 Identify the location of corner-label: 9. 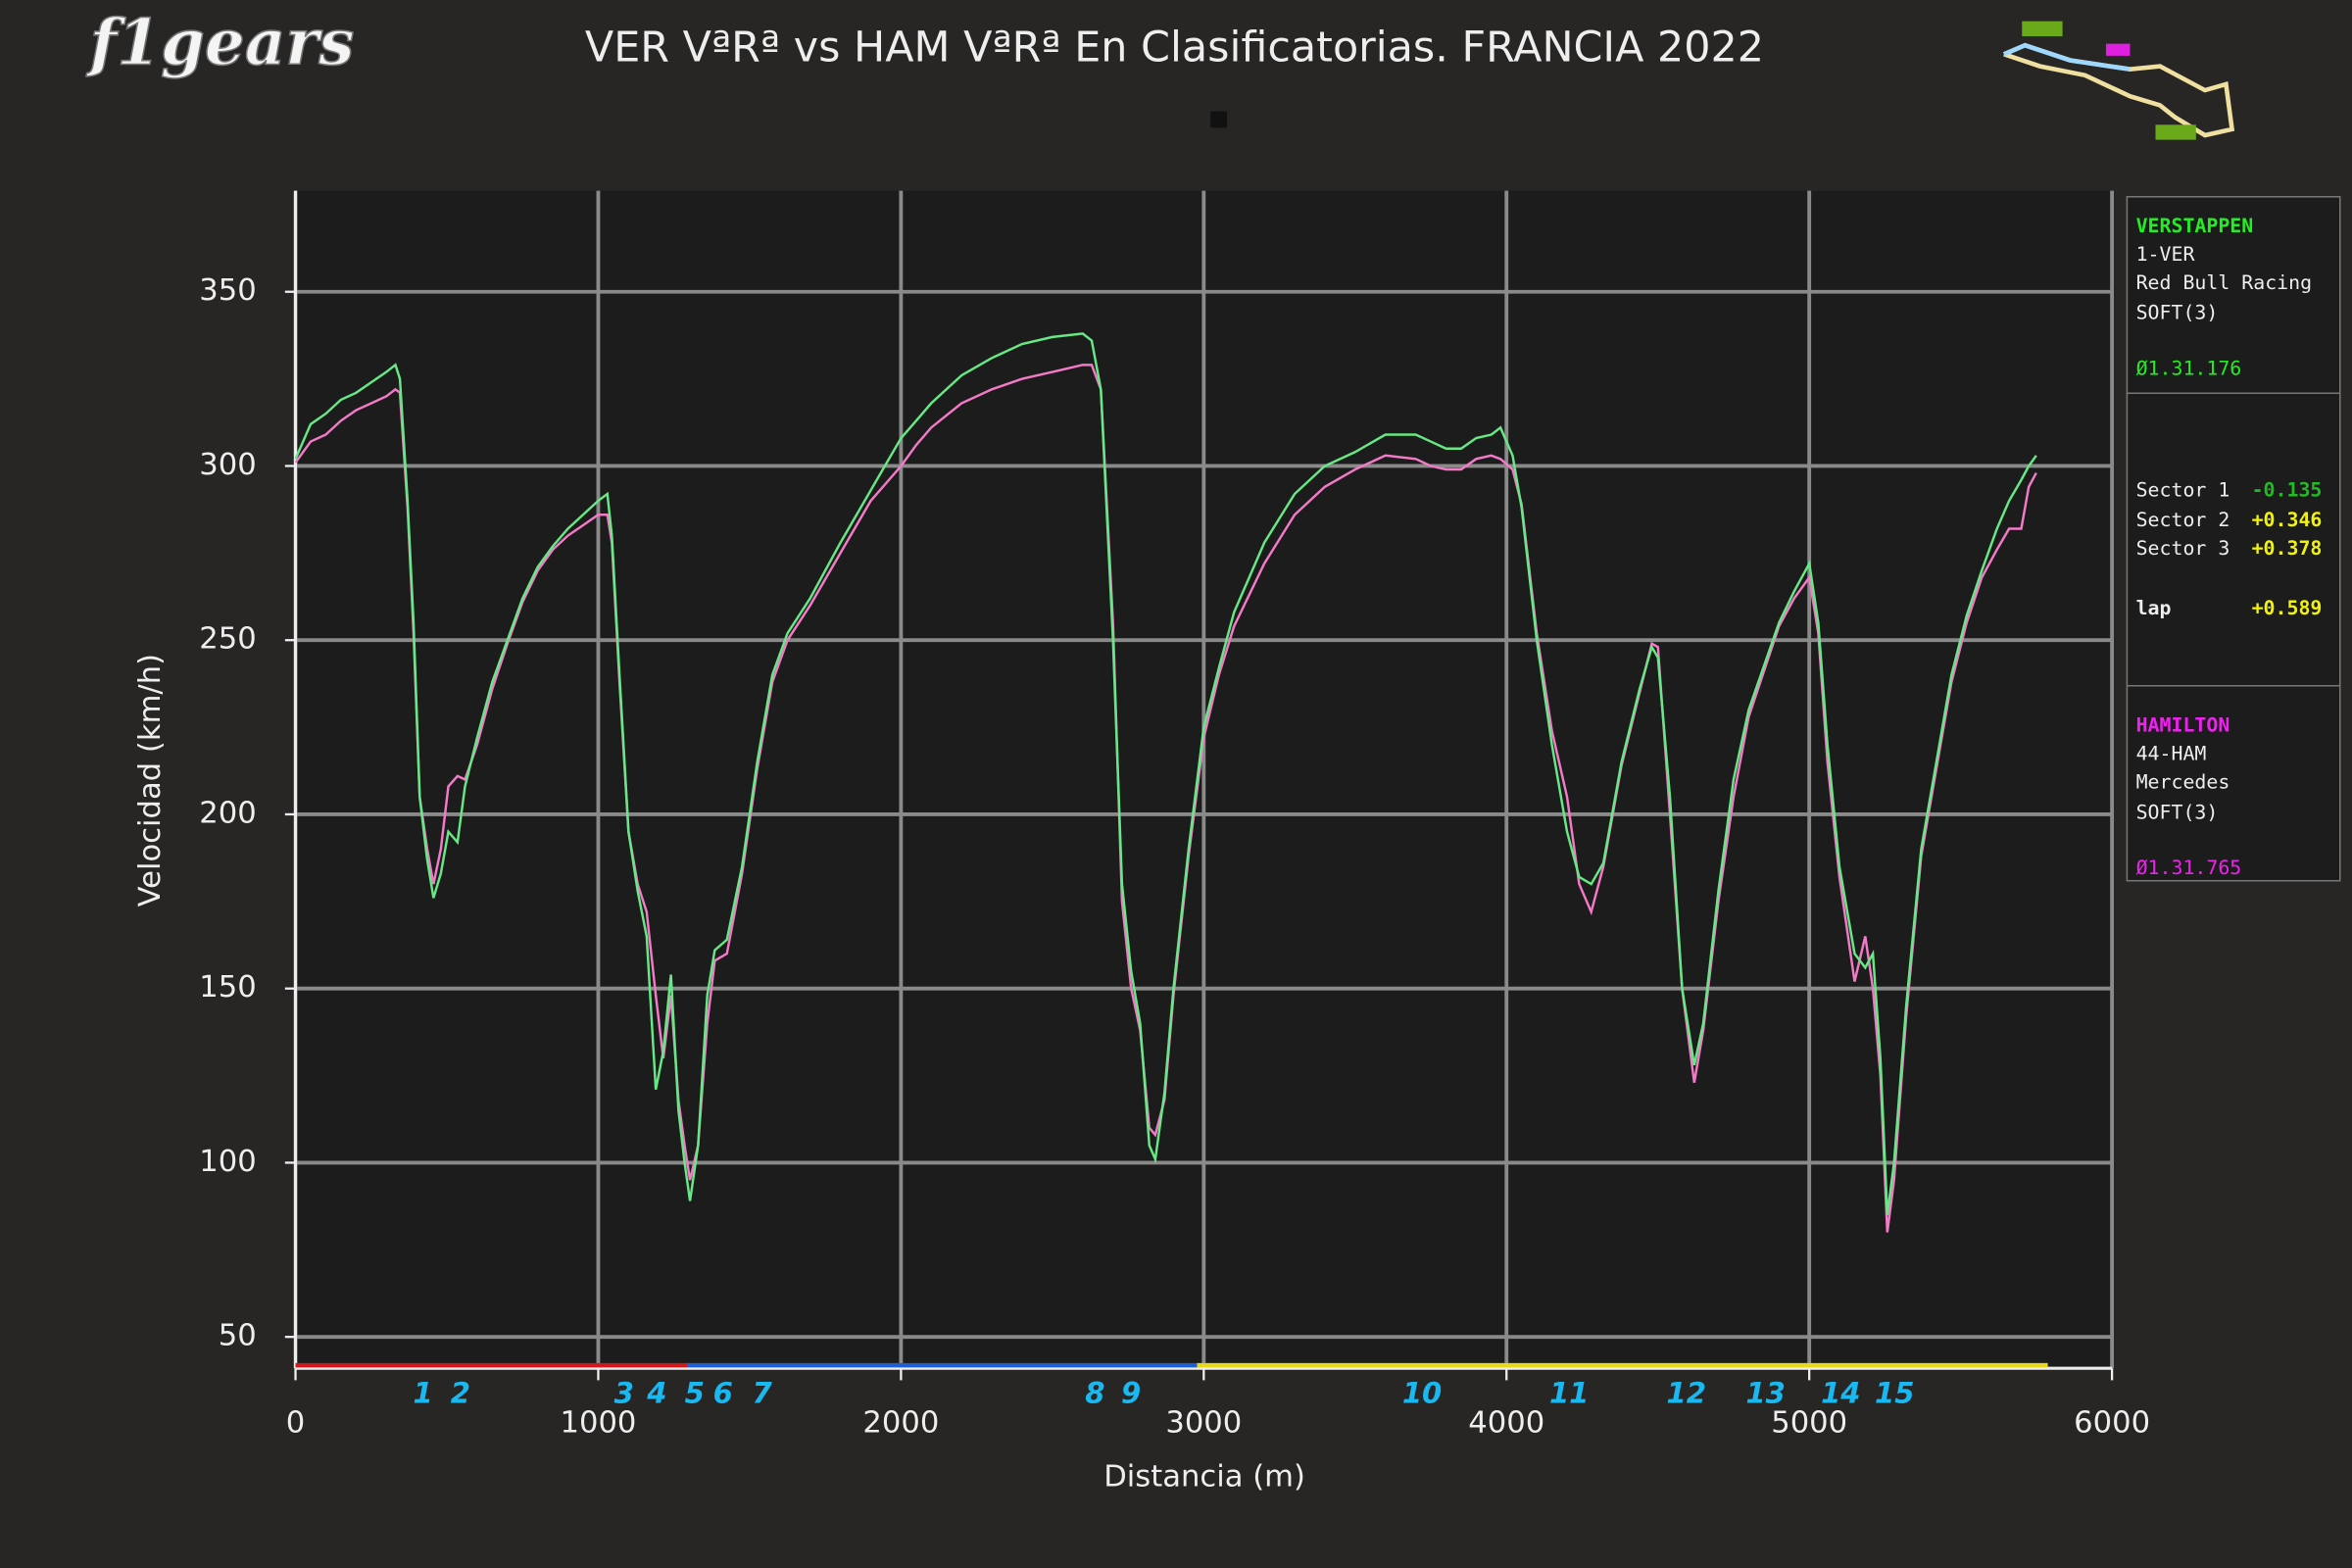
(1131, 1393).